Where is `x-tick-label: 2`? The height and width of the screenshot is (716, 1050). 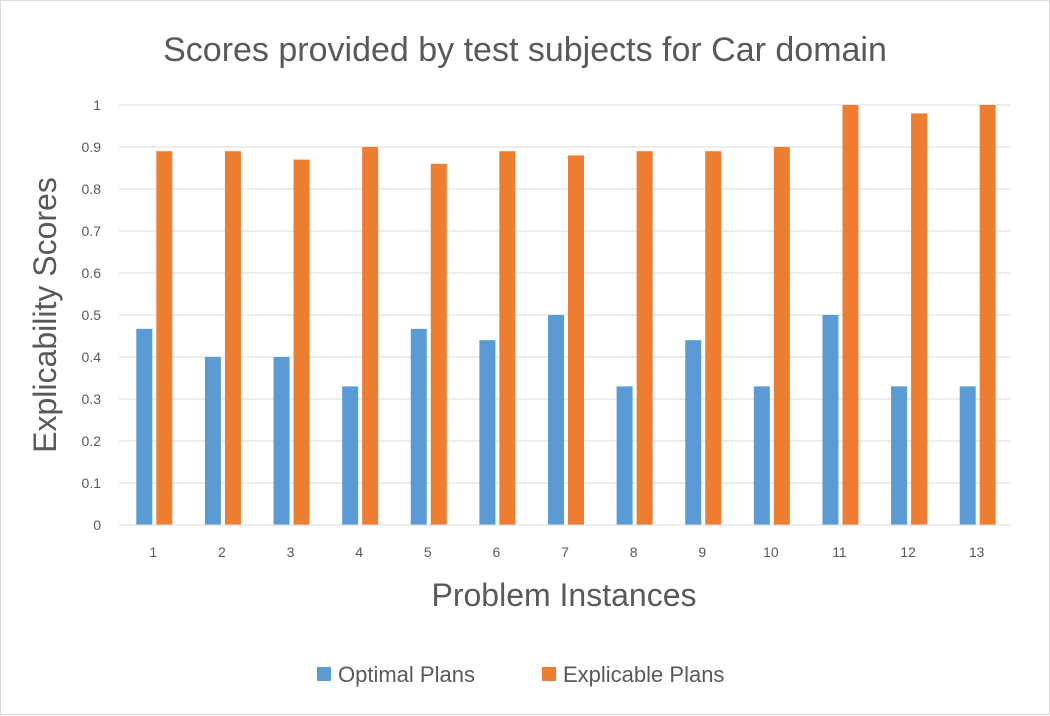 x-tick-label: 2 is located at coordinates (222, 552).